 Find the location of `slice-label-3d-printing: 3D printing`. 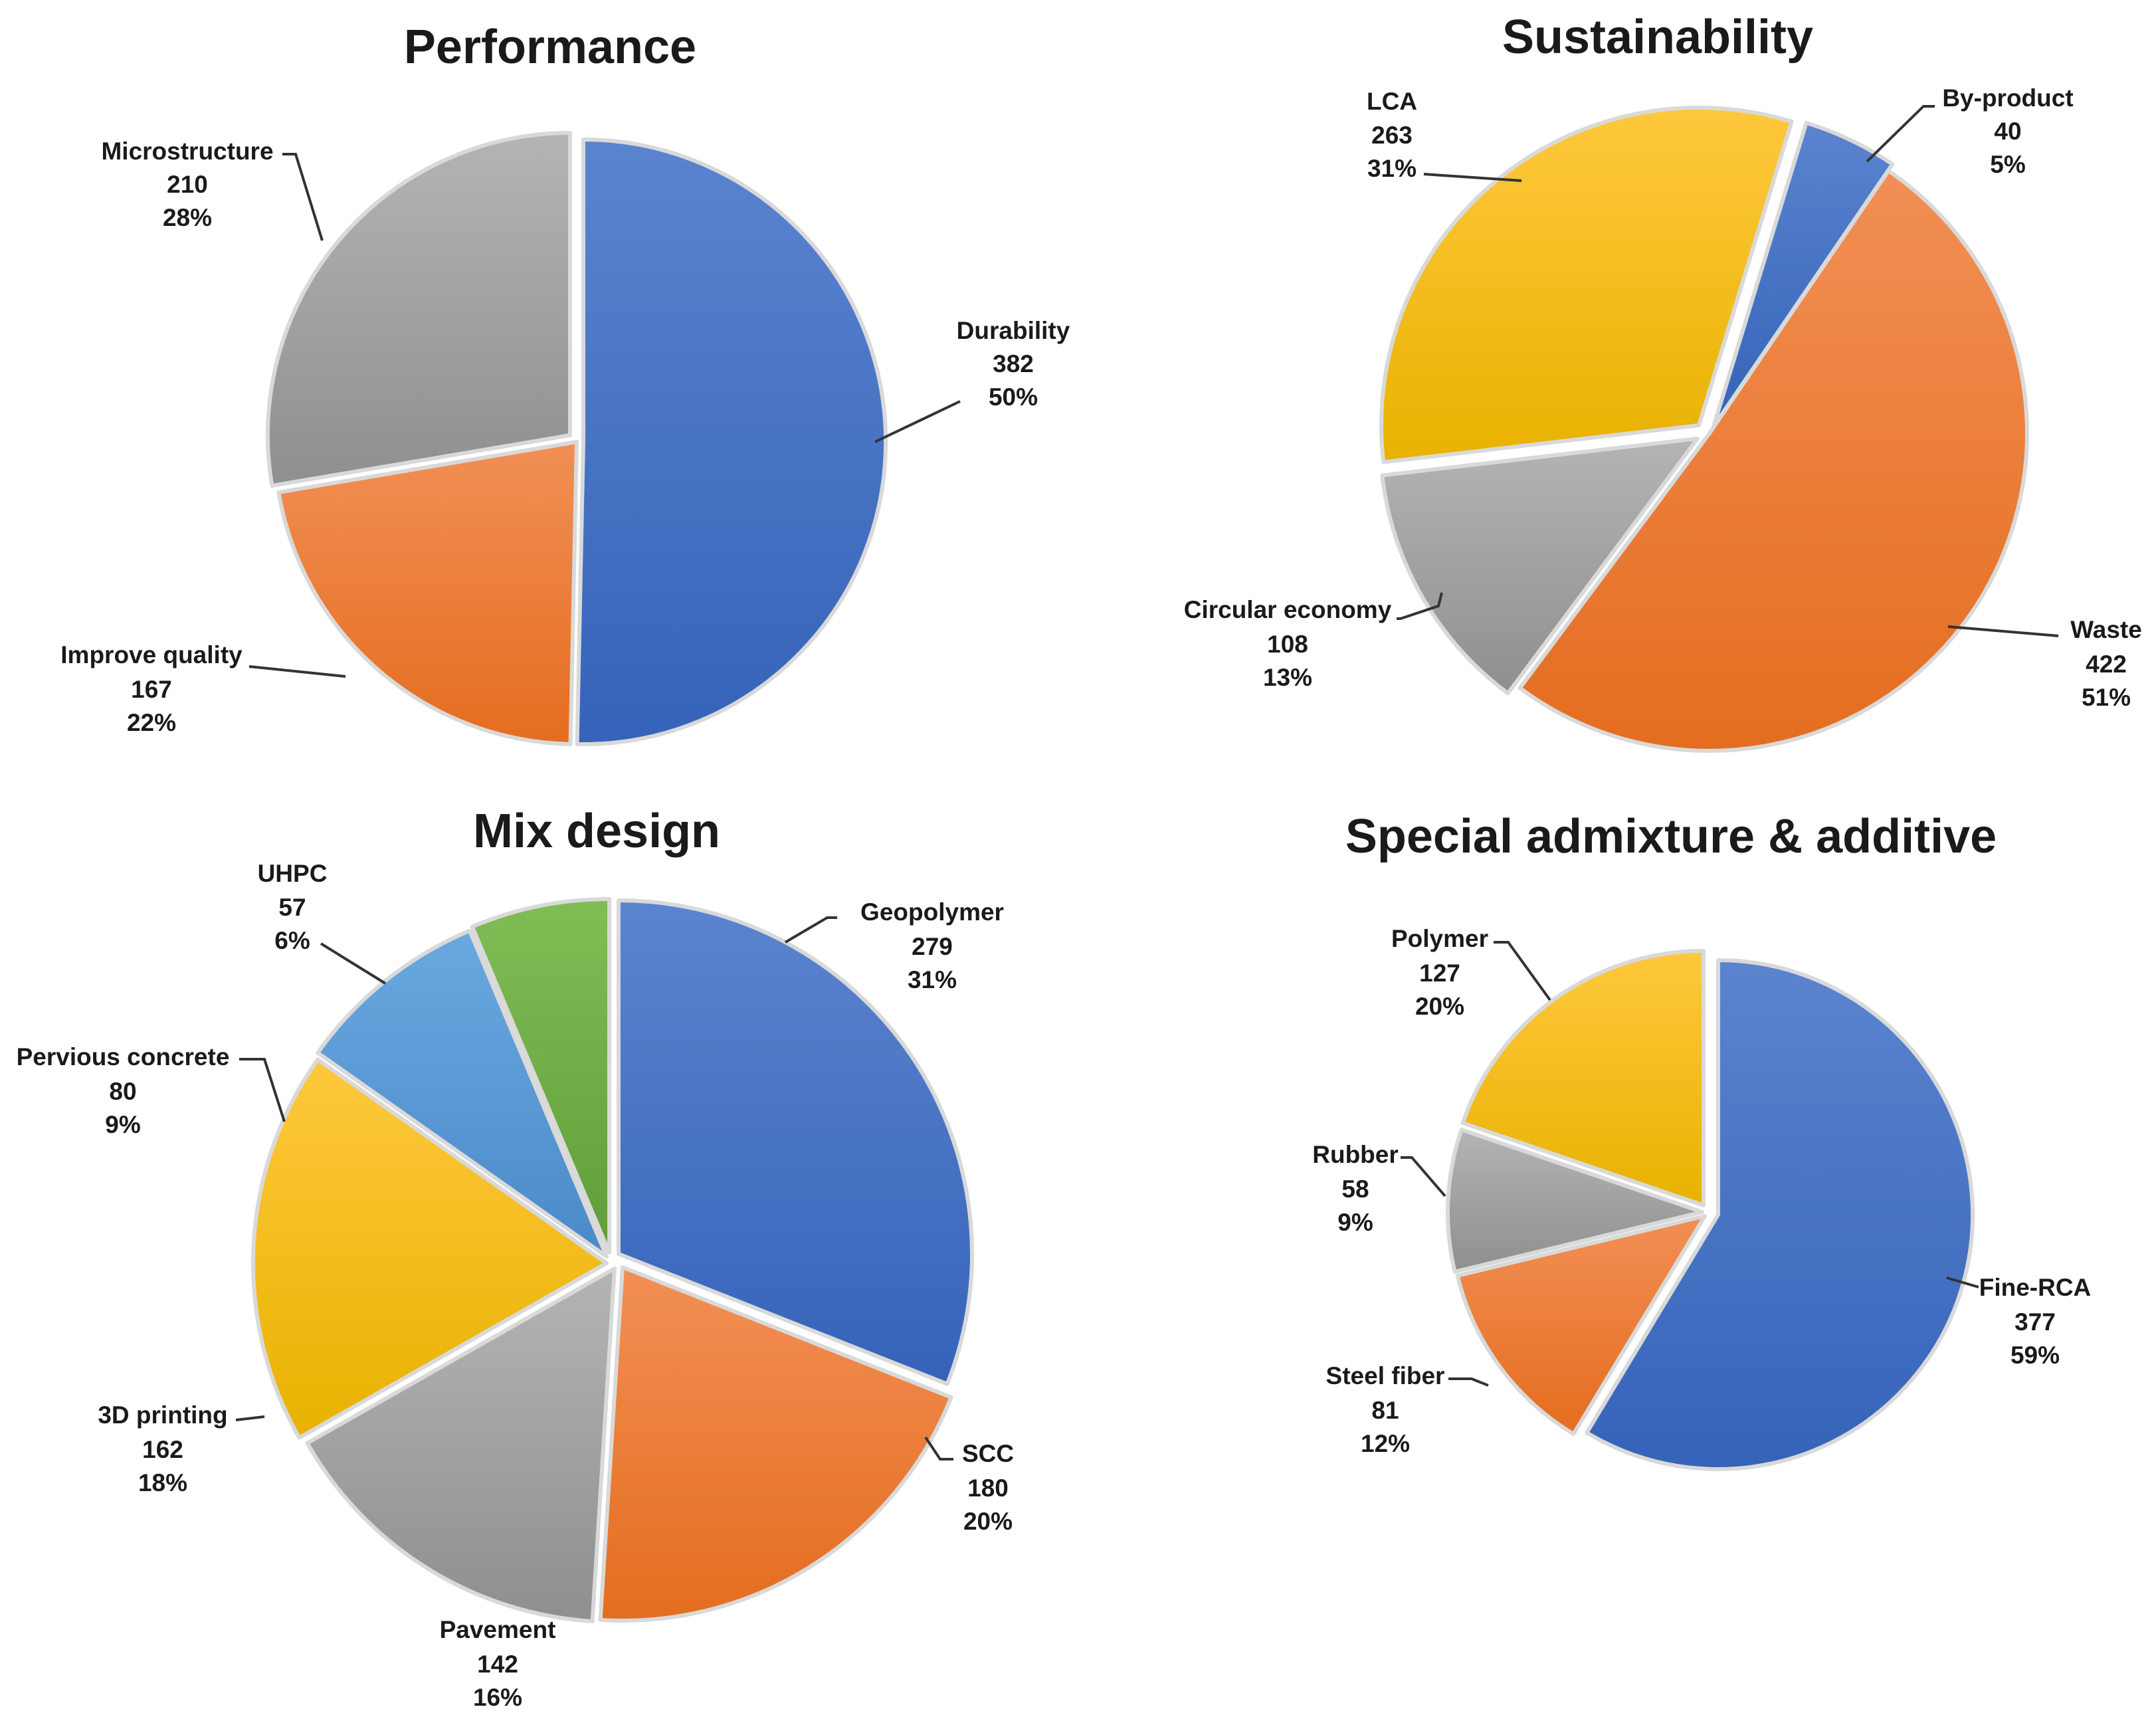

slice-label-3d-printing: 3D printing is located at coordinates (162, 1415).